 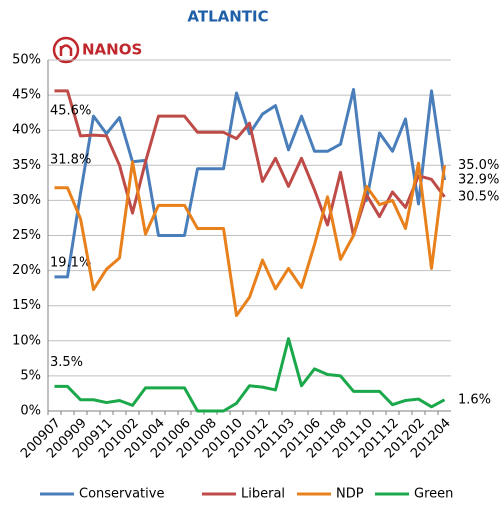 What do you see at coordinates (26, 165) in the screenshot?
I see `y-tick-label: 35%` at bounding box center [26, 165].